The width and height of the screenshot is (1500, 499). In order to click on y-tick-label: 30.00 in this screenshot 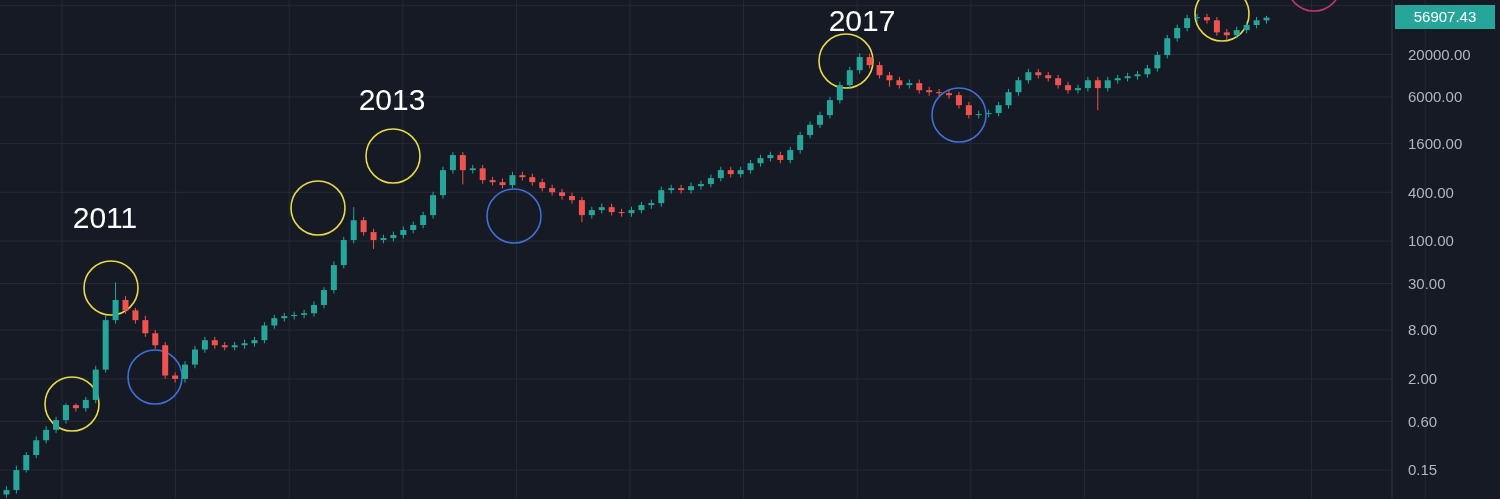, I will do `click(1427, 283)`.